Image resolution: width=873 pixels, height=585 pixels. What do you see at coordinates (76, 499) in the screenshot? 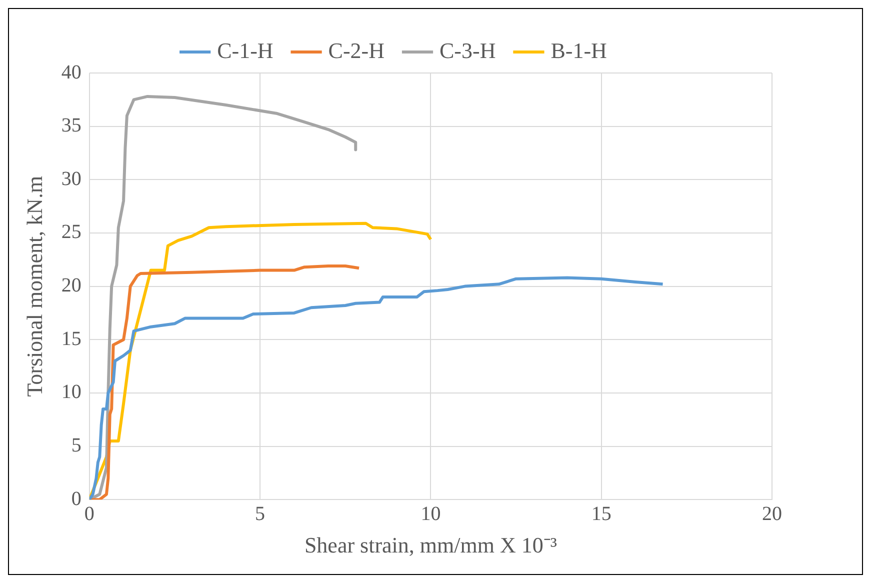
I see `y-tick-label: 0` at bounding box center [76, 499].